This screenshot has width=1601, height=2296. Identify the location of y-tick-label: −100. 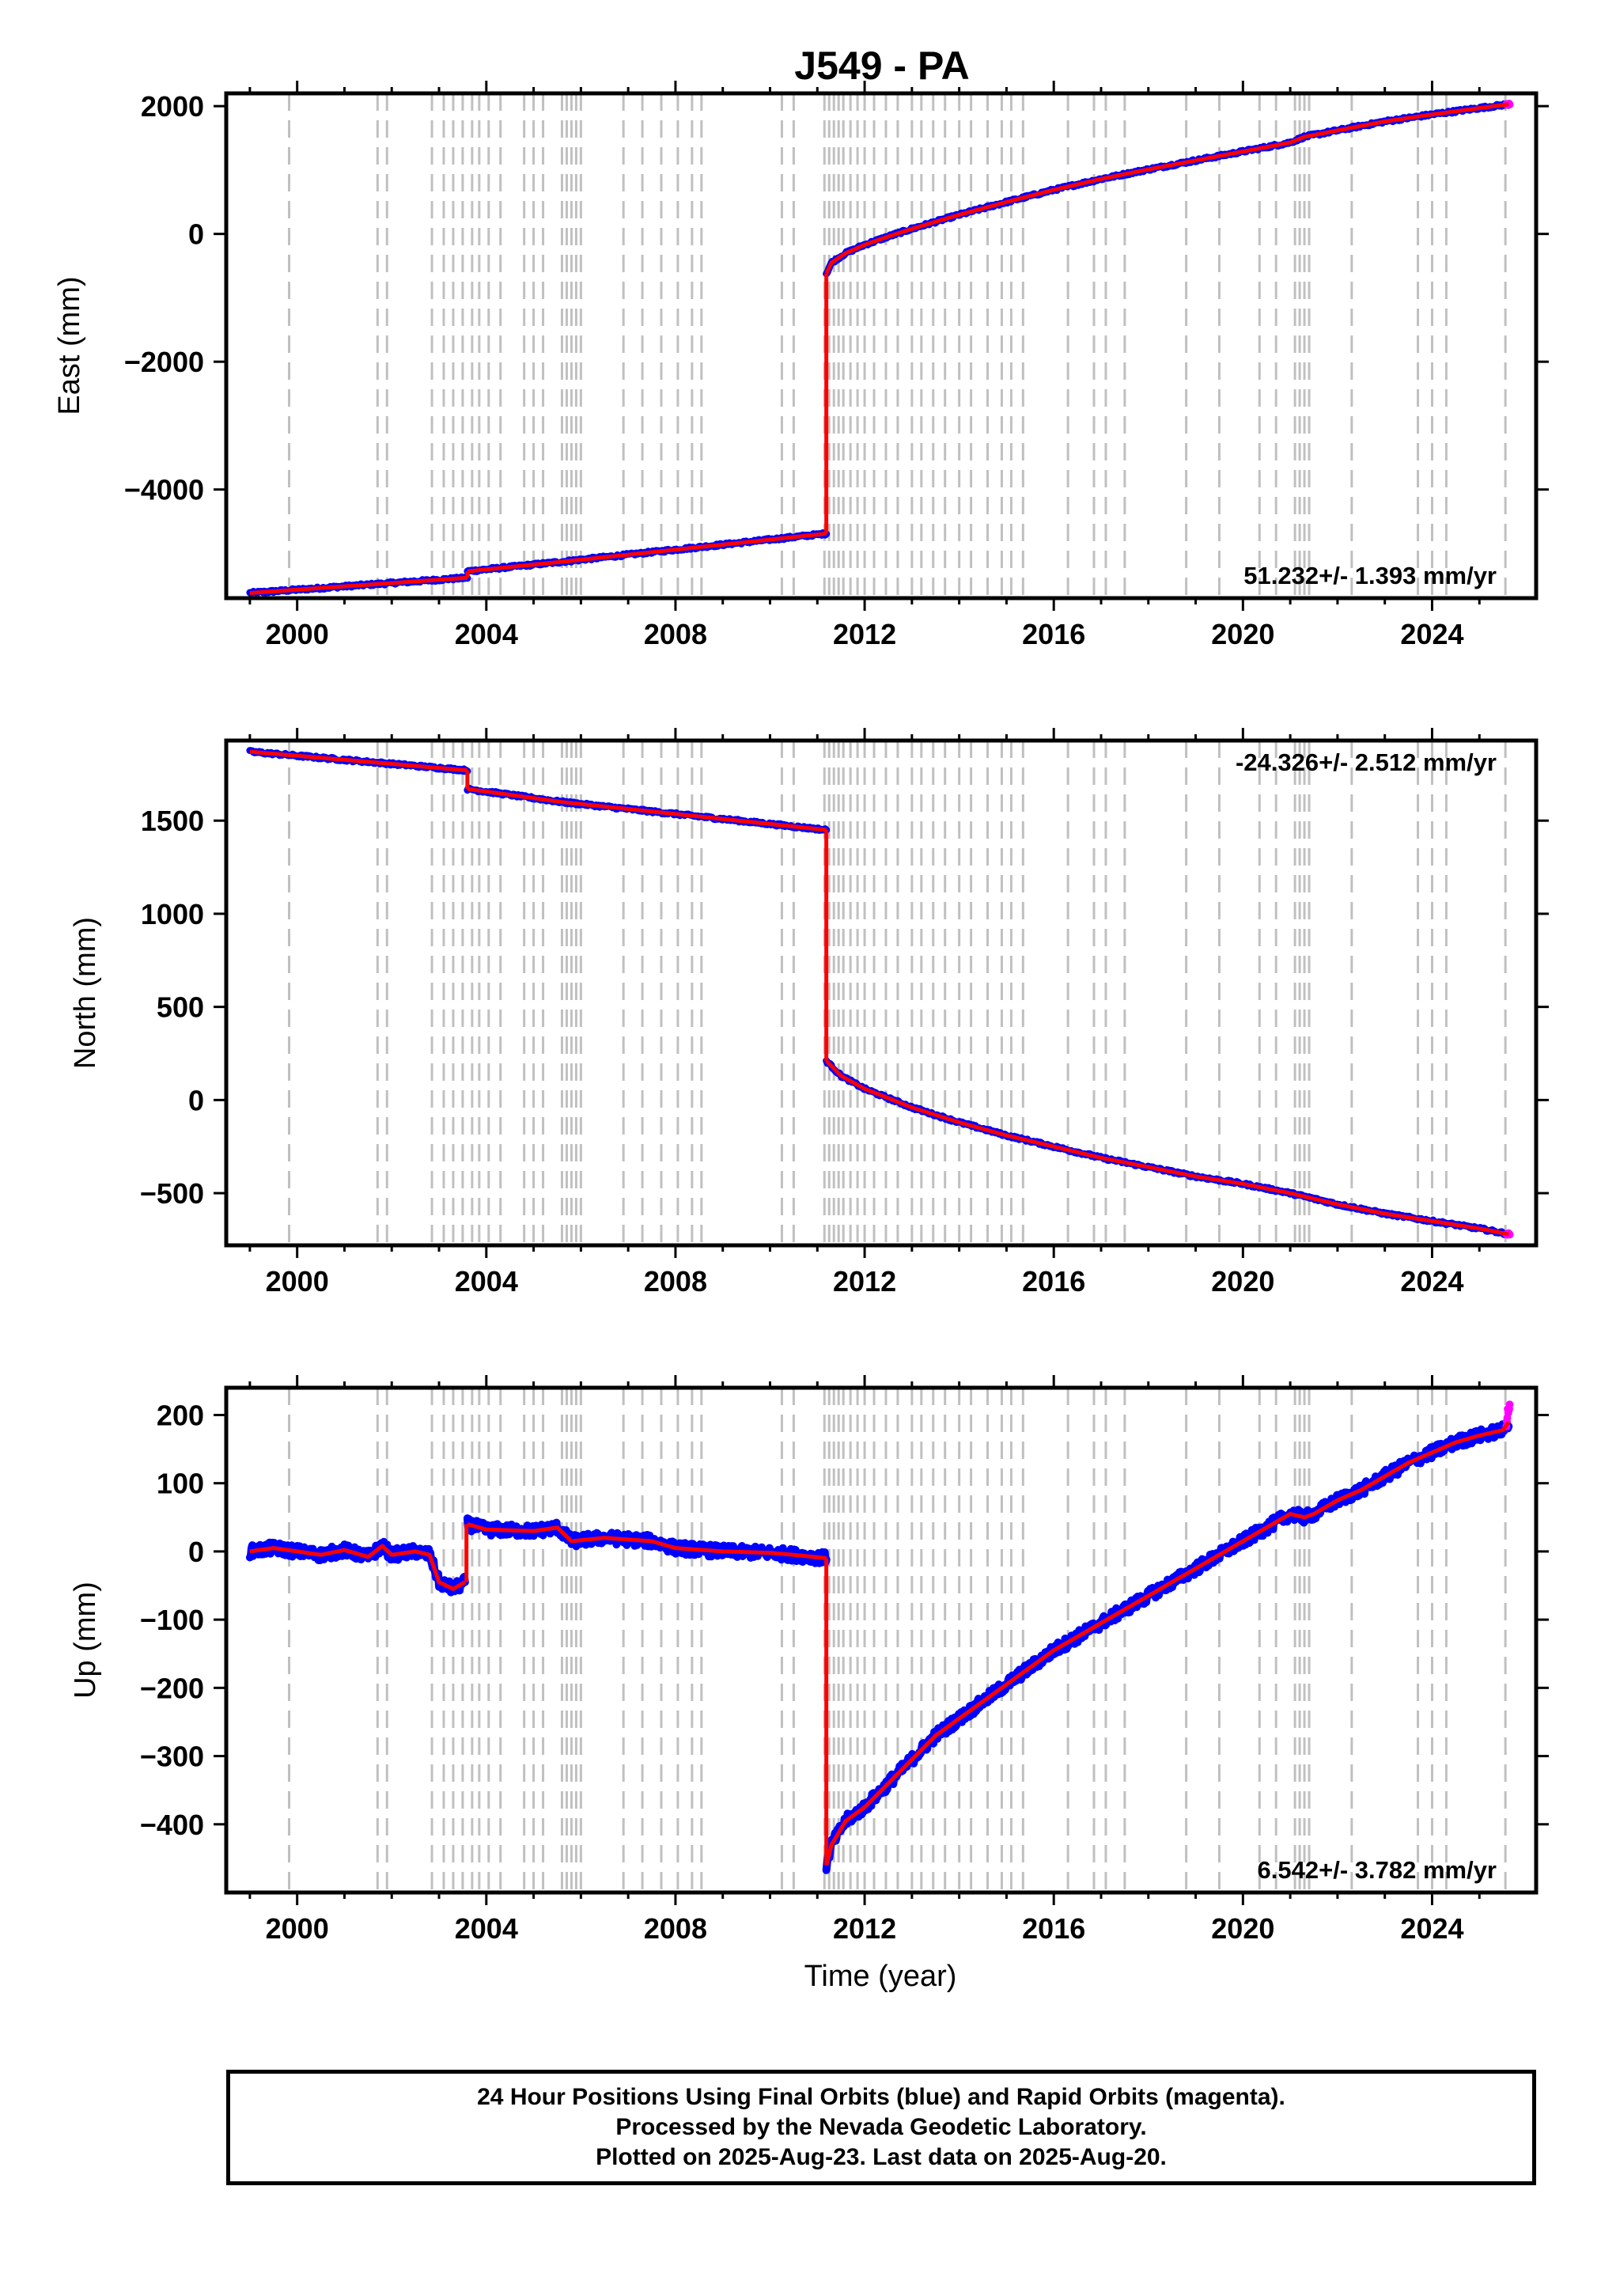
(172, 1620).